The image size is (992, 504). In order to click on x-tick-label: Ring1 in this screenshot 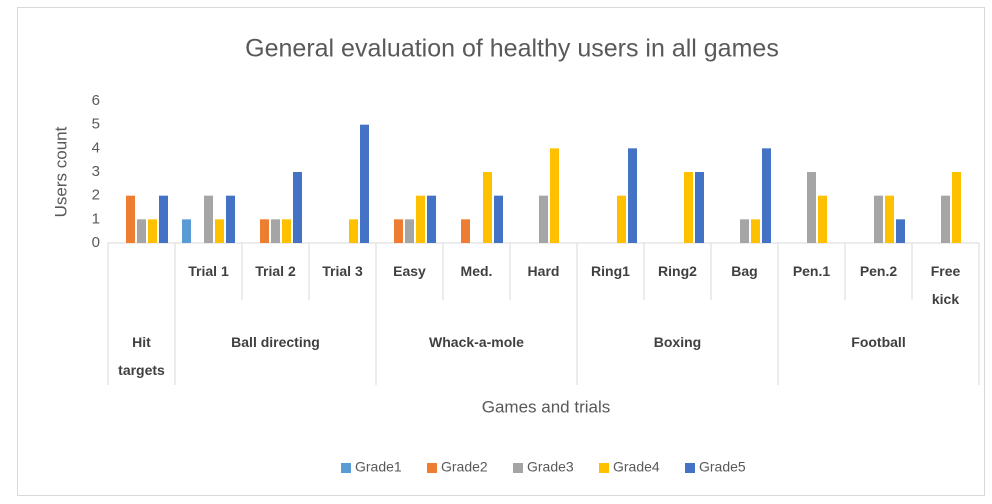, I will do `click(610, 271)`.